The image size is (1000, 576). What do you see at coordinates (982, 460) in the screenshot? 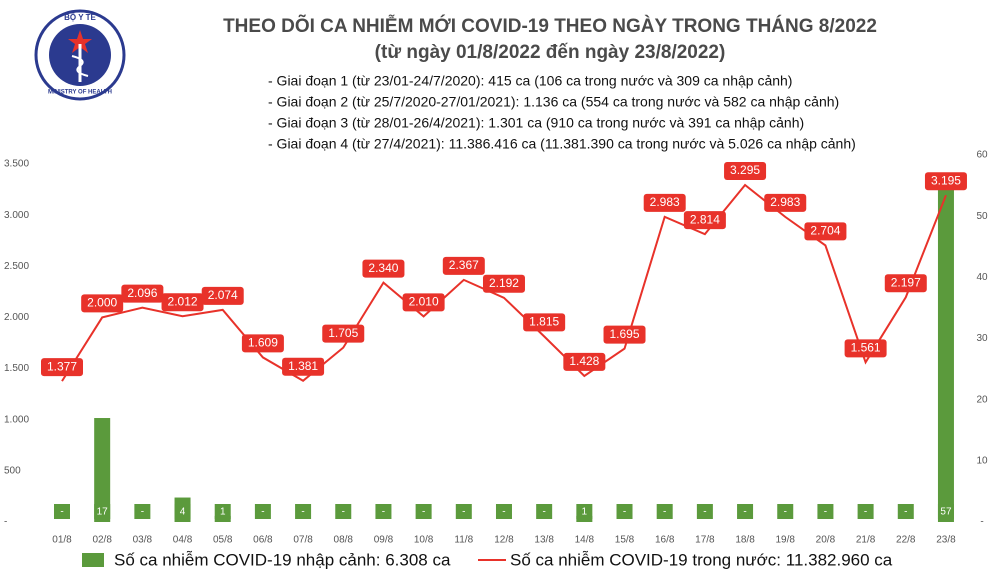
I see `y2-tick-label: 10` at bounding box center [982, 460].